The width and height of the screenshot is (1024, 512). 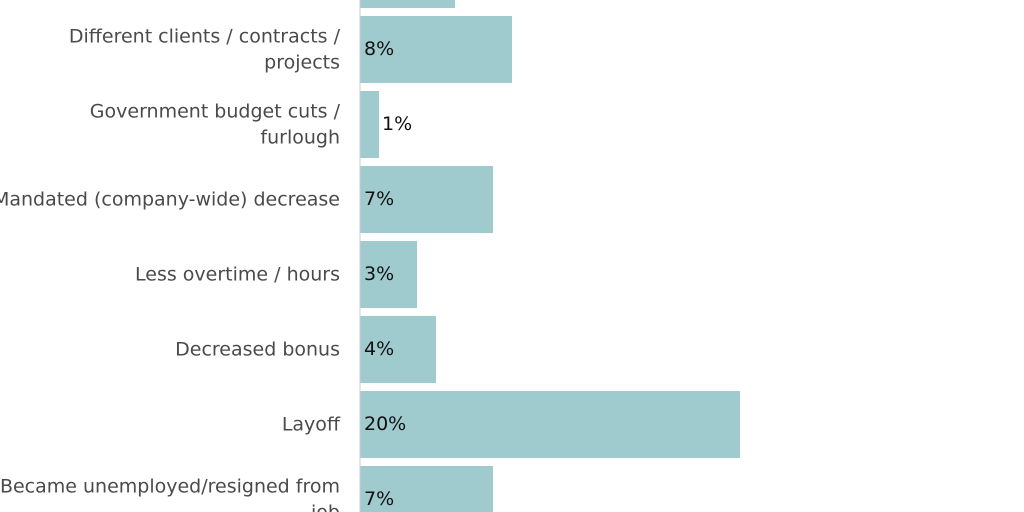 I want to click on category-label: Became unemployed/resigned from job, so click(x=170, y=493).